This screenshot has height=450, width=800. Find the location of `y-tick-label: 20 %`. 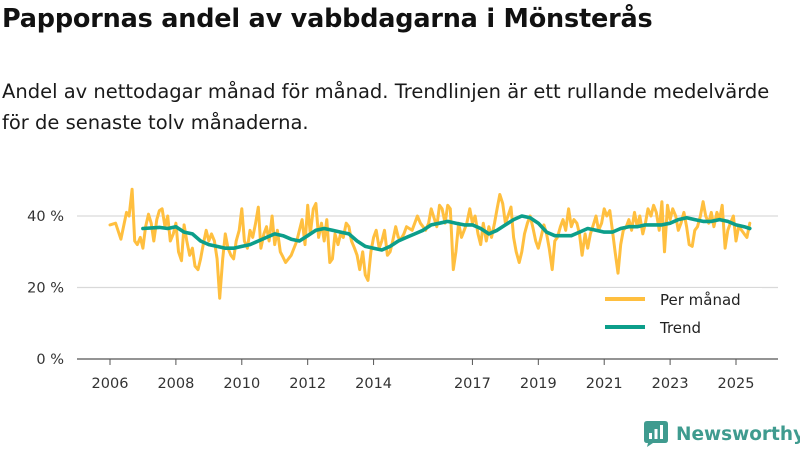

y-tick-label: 20 % is located at coordinates (45, 289).